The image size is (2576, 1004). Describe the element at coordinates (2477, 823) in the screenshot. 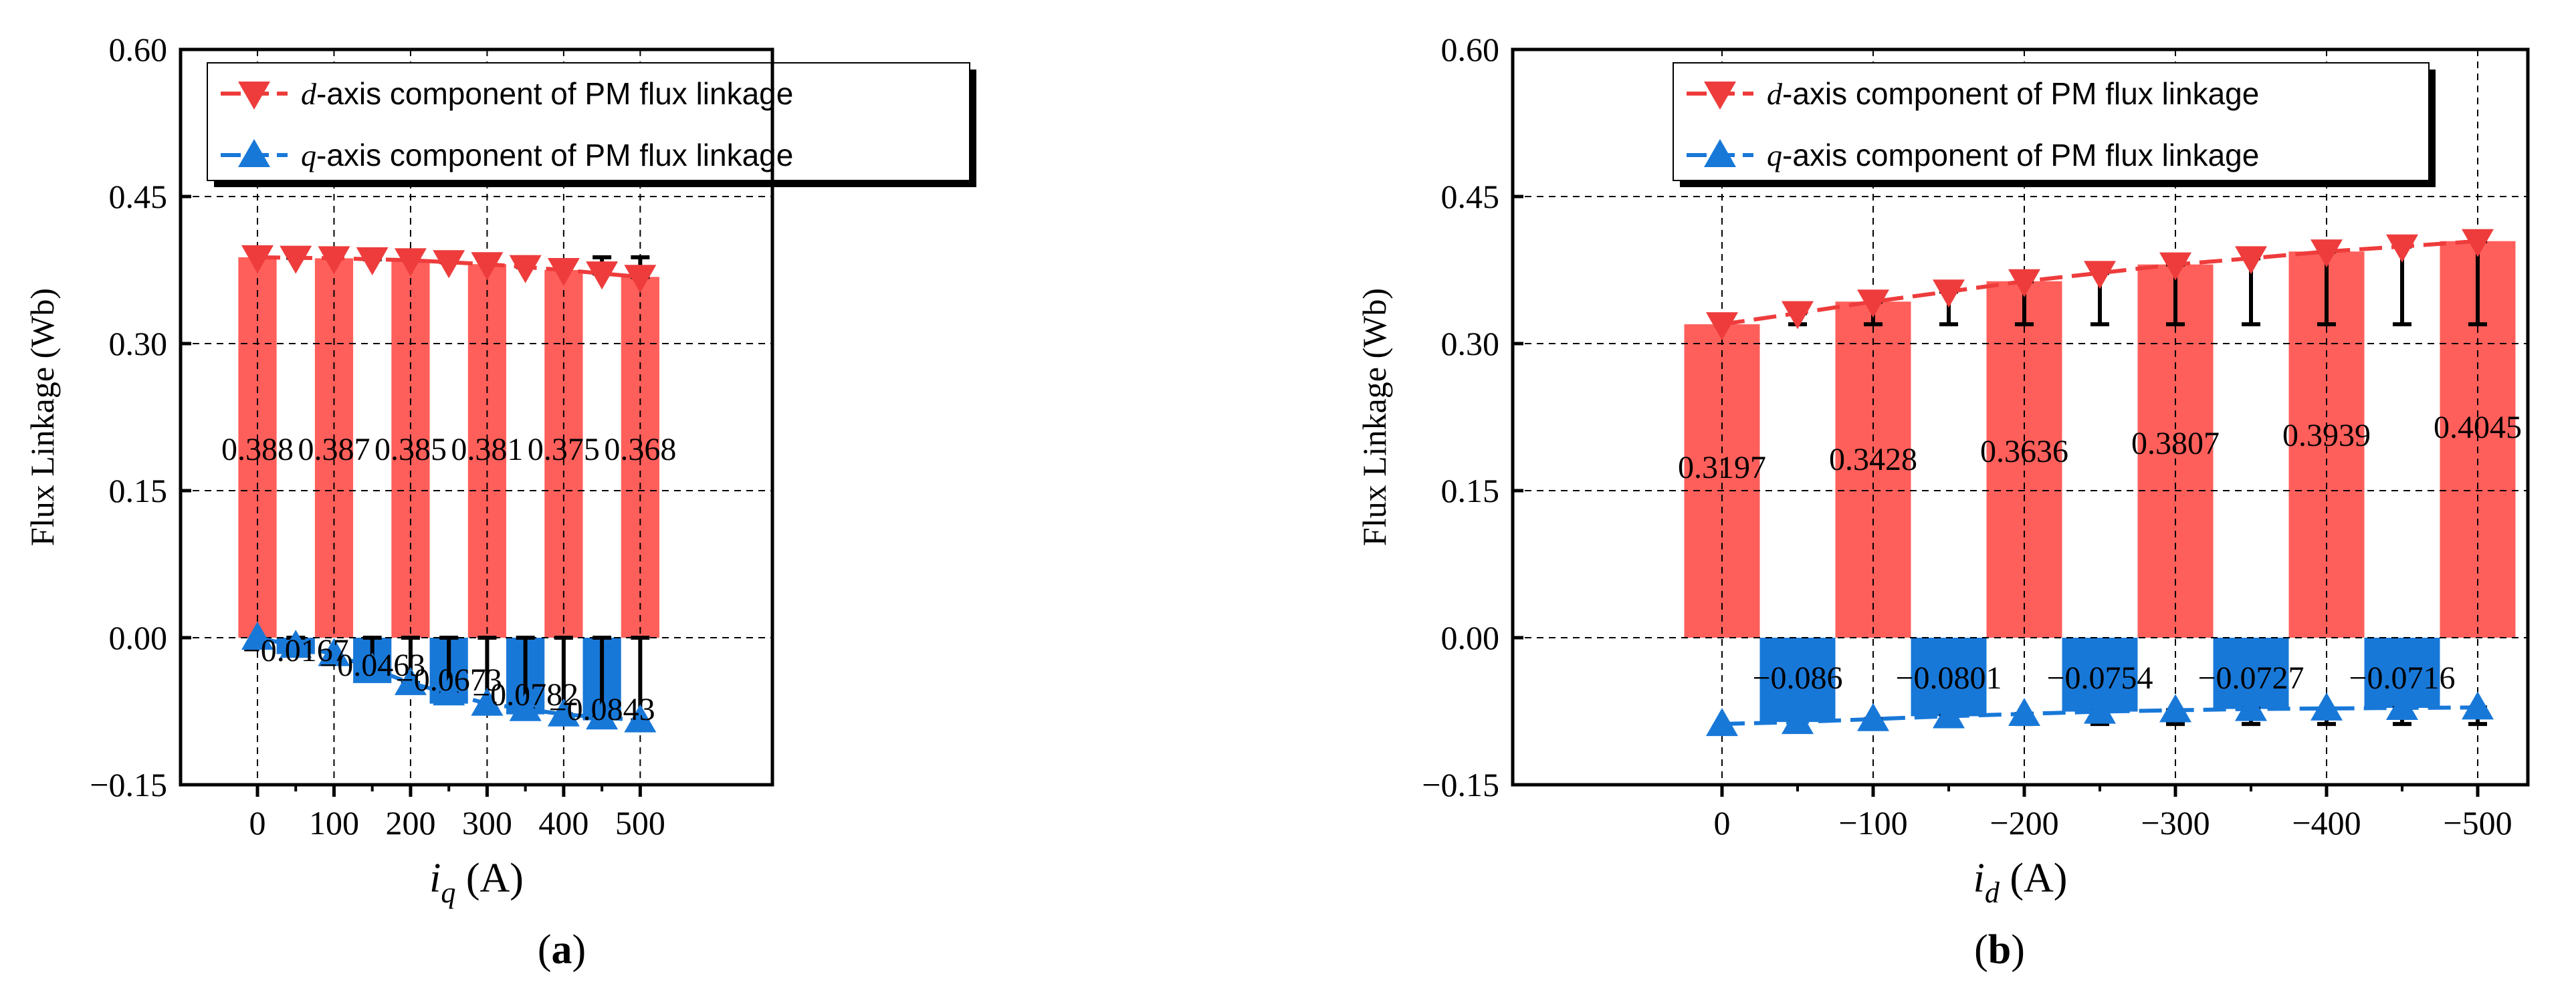

I see `xtick-label-5: −500` at that location.